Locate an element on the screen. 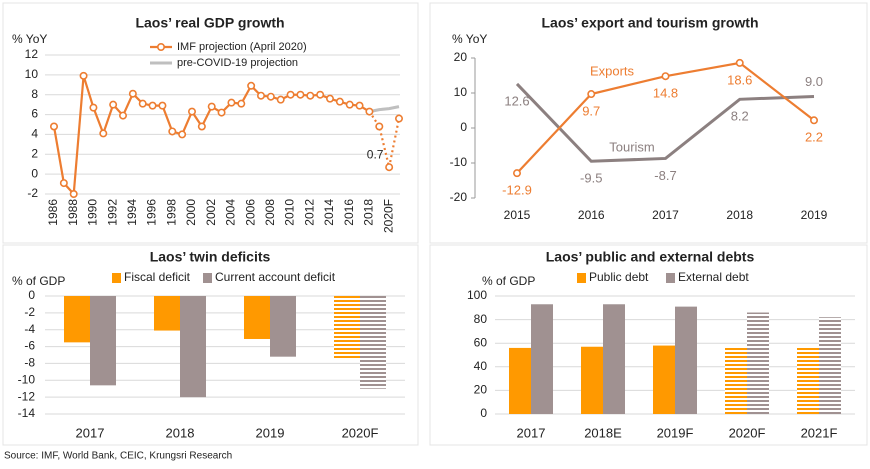  data-label: -8.7 is located at coordinates (665, 175).